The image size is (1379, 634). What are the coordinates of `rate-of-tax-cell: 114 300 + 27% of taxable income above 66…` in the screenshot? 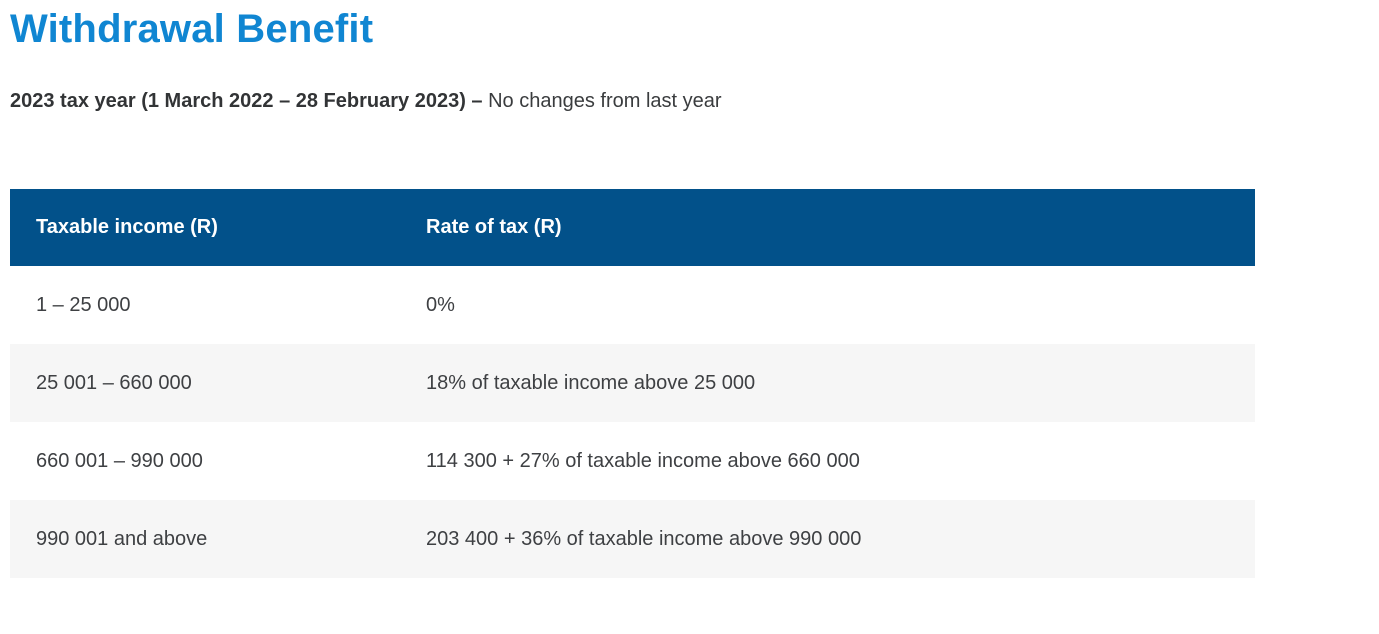 It's located at (827, 461).